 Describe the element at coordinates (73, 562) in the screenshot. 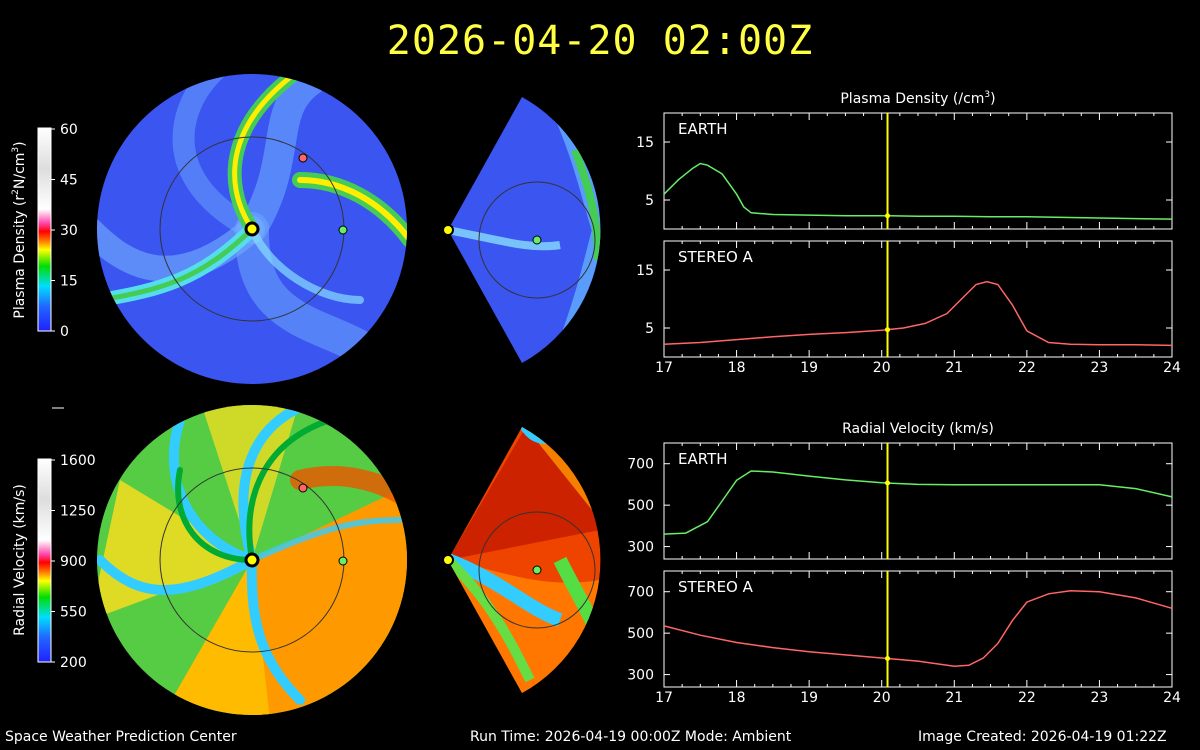

I see `velocity-colorbar-tick-label: 900` at that location.